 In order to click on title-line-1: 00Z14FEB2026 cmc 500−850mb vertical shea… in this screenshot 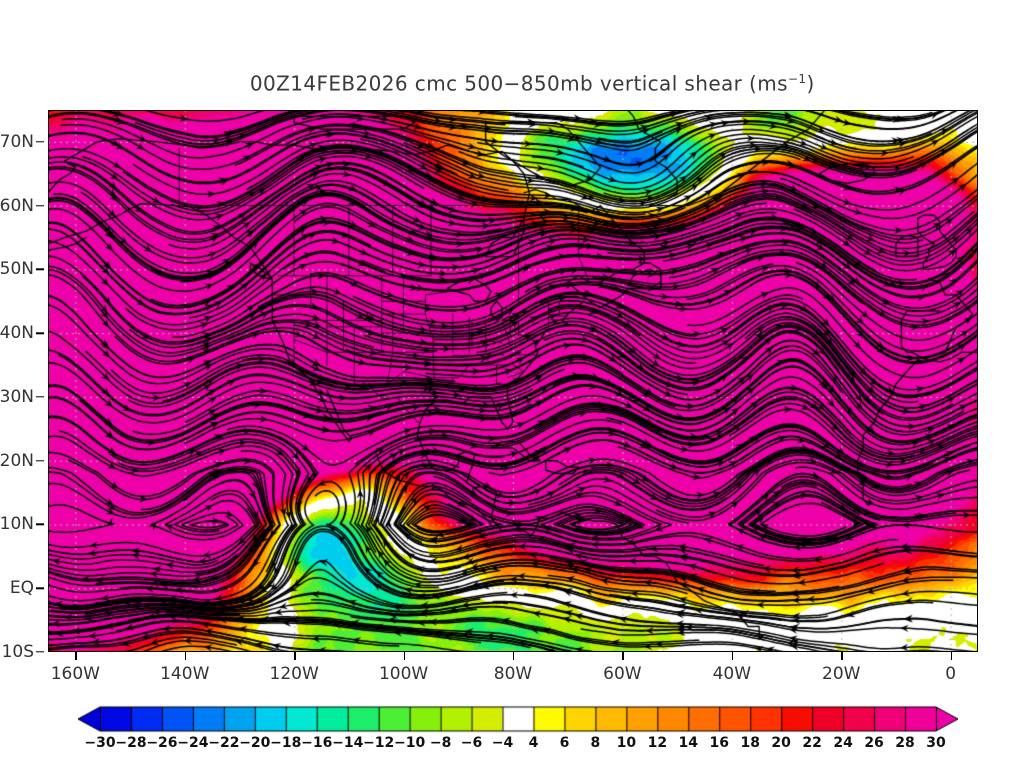, I will do `click(512, 82)`.